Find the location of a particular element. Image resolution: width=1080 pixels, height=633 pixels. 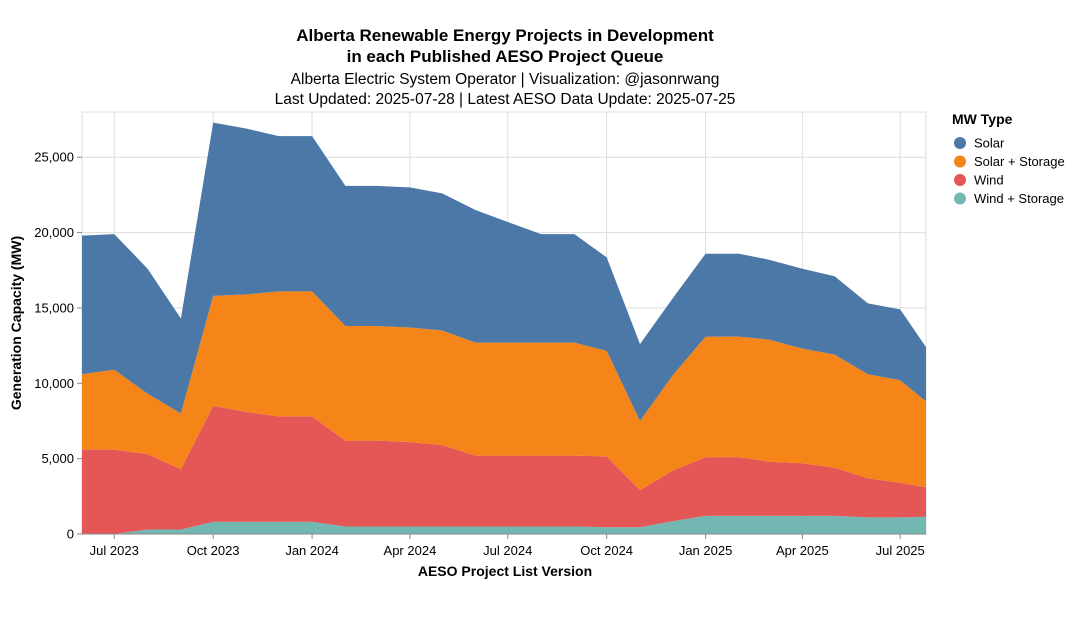

y-tick-label: 0 is located at coordinates (70, 534).